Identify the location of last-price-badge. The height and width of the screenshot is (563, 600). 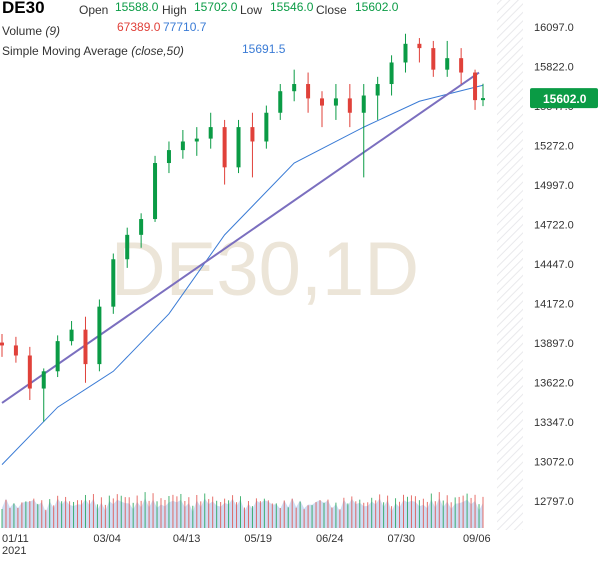
(564, 98).